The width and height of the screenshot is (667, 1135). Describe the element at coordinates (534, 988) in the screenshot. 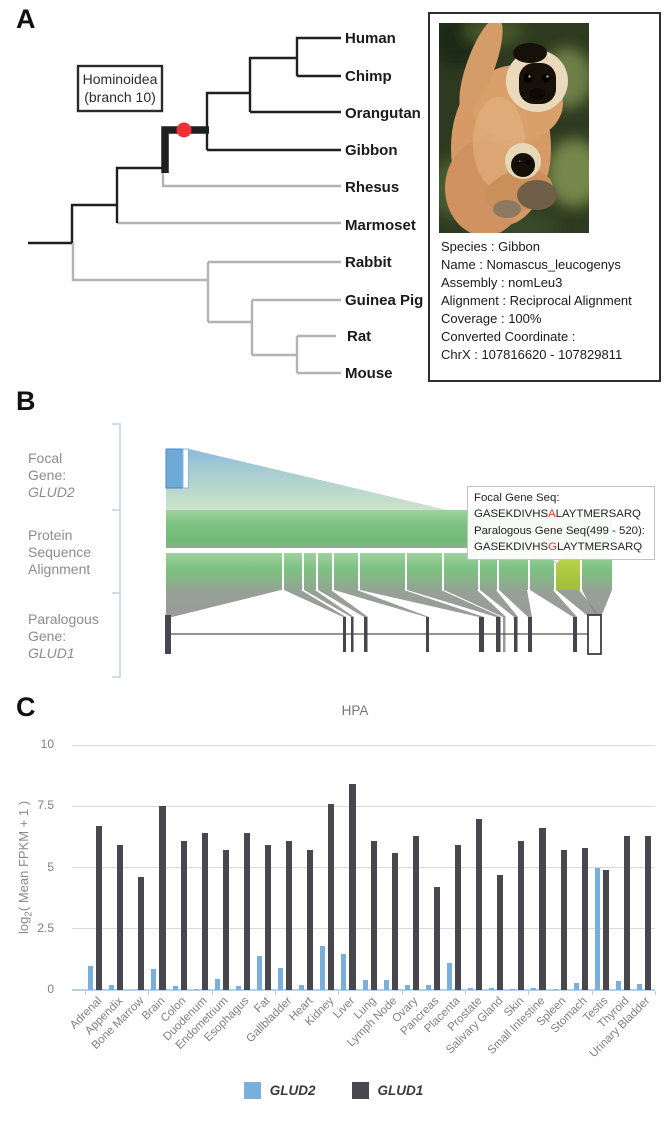

I see `bar-GLUD2-Small Intestine` at that location.